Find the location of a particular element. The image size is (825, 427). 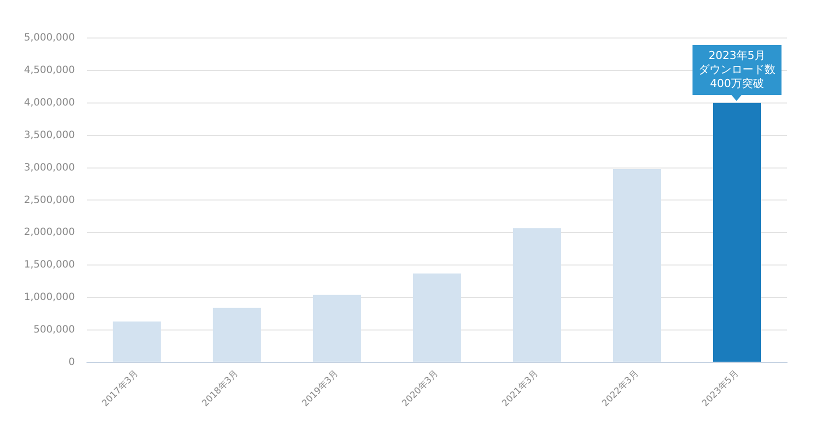

y-tick-label: 2,500,000 is located at coordinates (49, 200).